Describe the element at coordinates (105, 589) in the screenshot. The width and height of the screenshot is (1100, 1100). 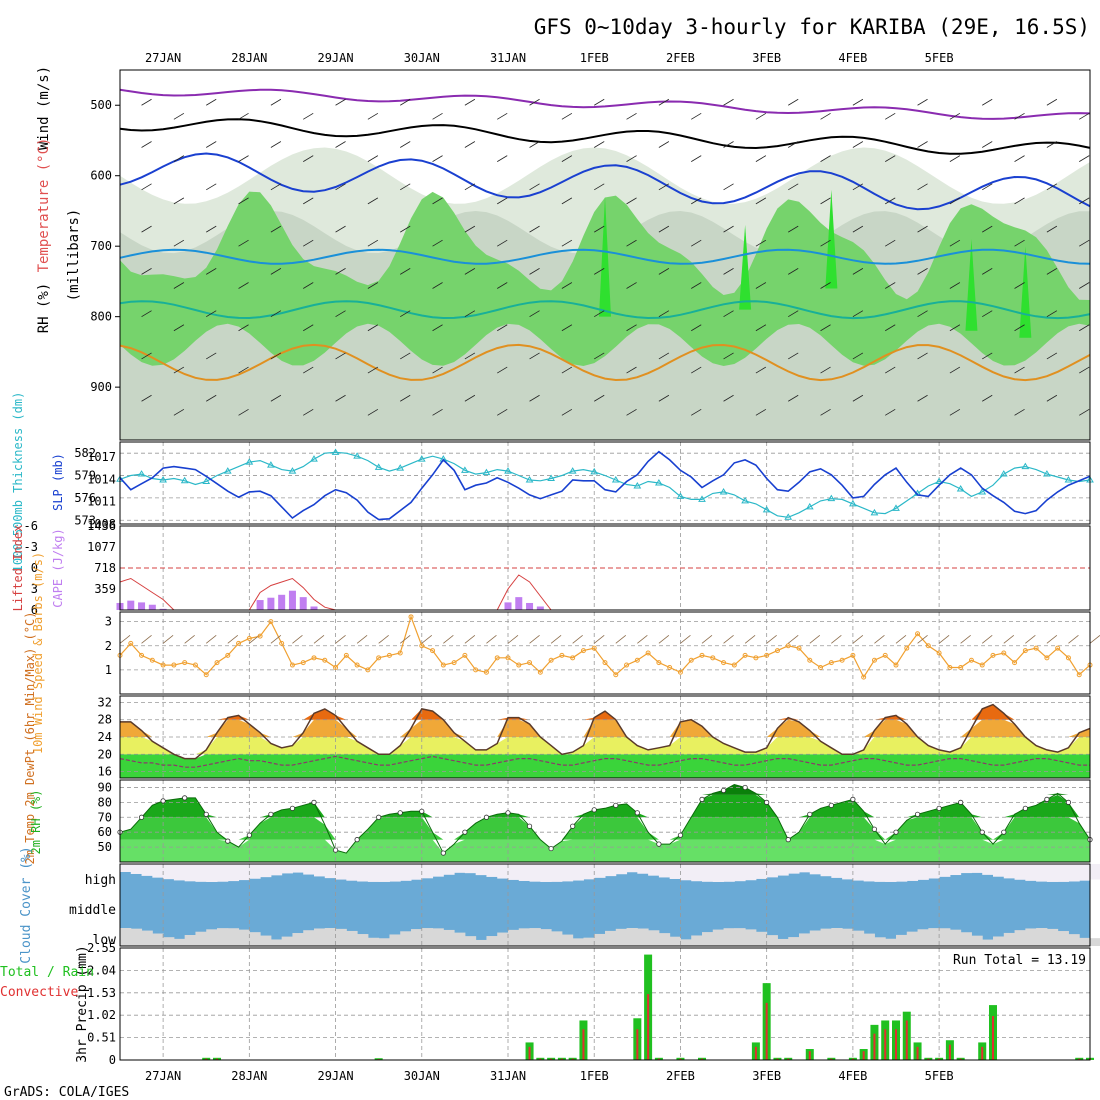
I see `cape-tick-label: 359` at that location.